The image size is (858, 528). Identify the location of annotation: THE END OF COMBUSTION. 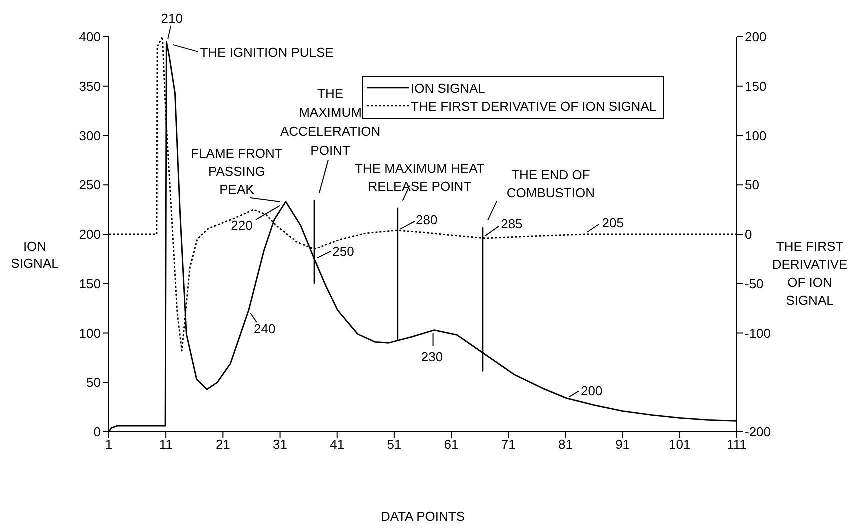
(551, 183).